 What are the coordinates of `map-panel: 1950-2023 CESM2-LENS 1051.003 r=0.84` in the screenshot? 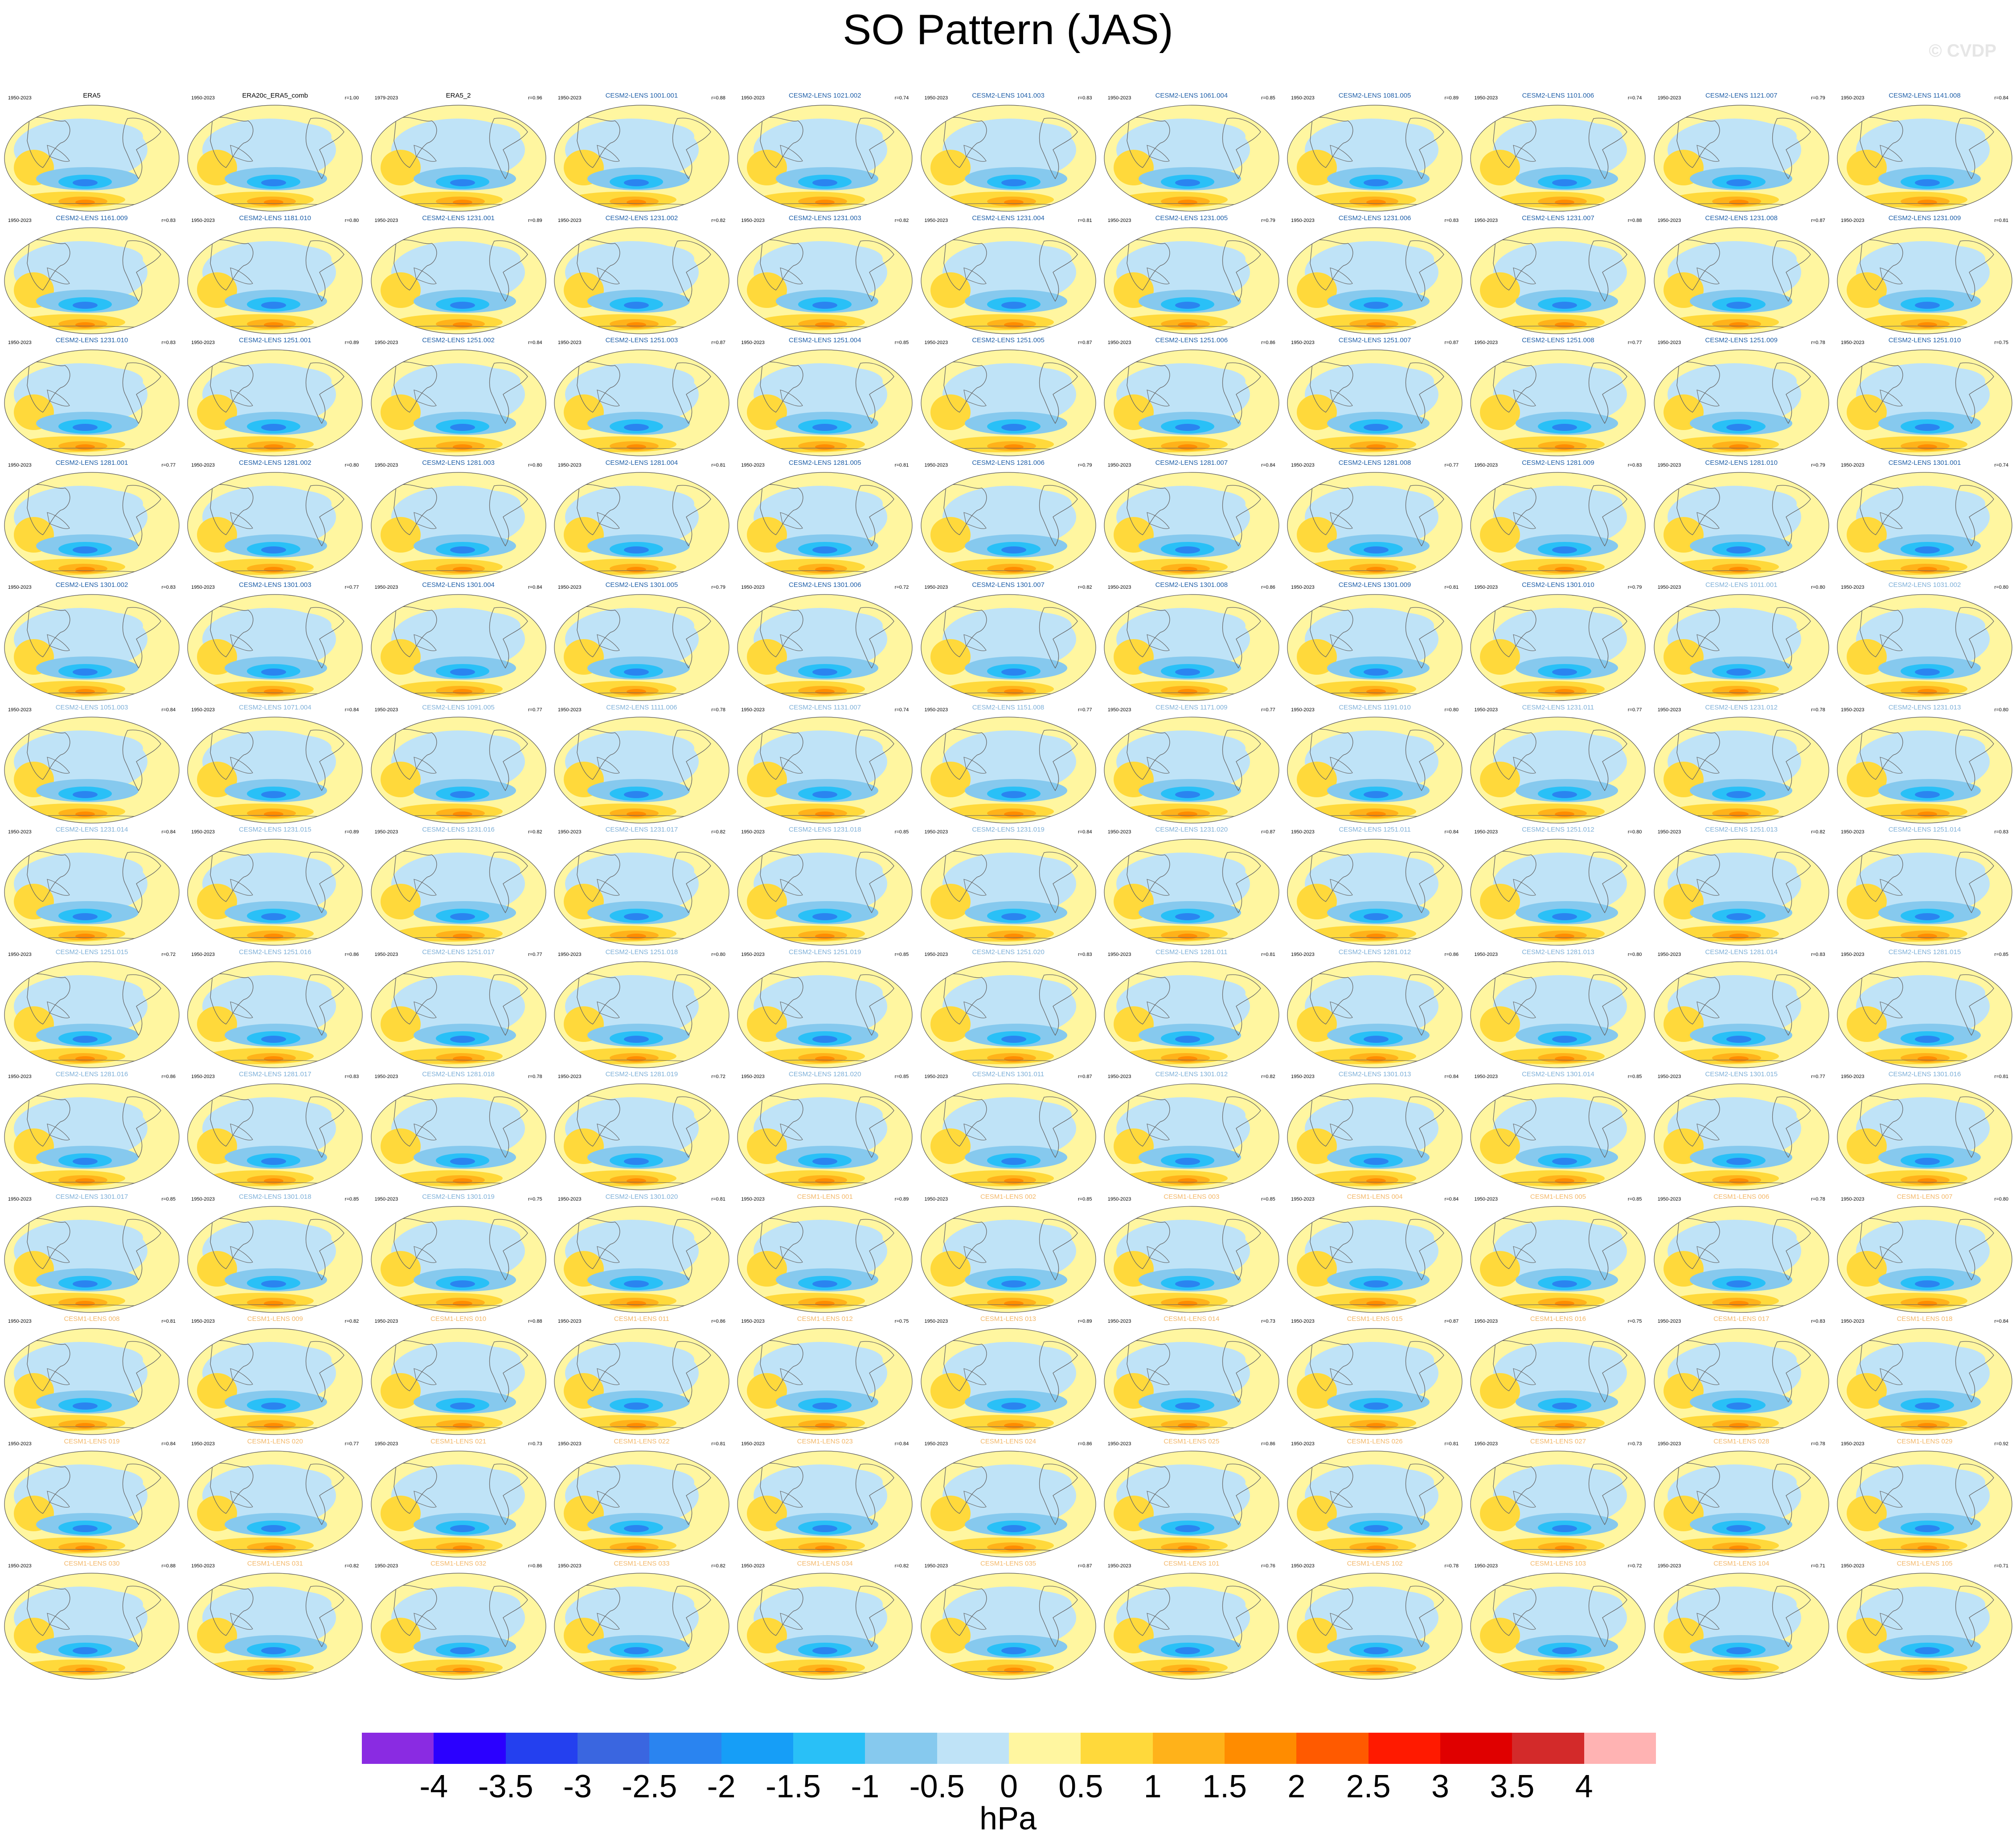 It's located at (92, 764).